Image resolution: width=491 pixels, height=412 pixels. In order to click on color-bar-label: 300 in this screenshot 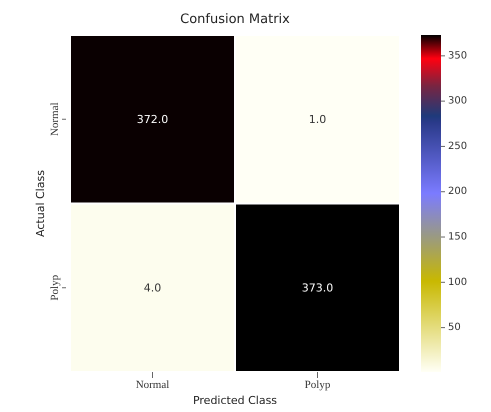, I will do `click(458, 101)`.